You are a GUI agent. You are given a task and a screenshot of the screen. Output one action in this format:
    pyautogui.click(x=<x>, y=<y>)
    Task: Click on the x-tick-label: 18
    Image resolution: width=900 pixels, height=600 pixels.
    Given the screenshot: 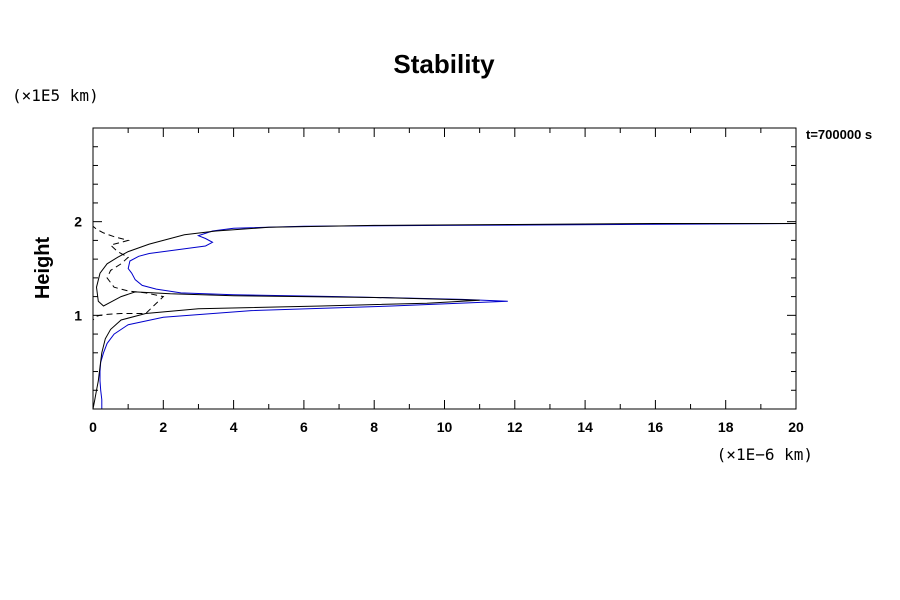 What is the action you would take?
    pyautogui.click(x=726, y=427)
    